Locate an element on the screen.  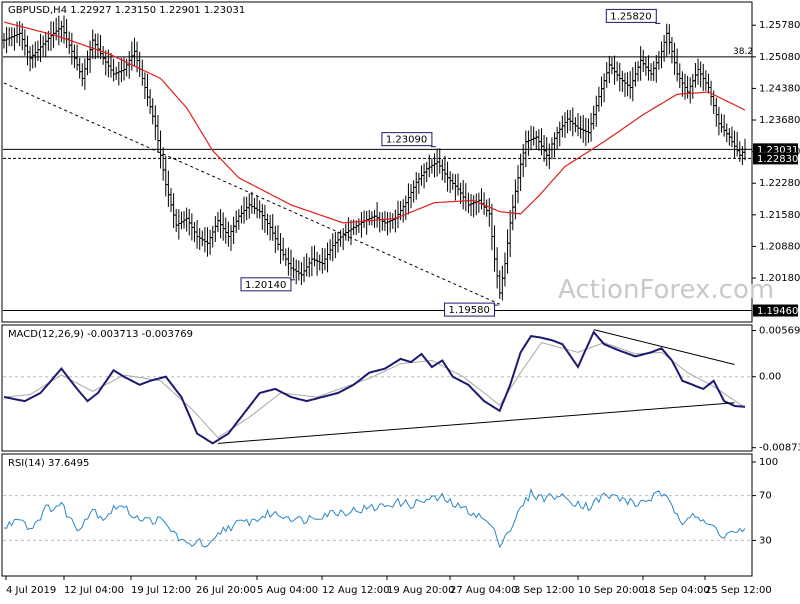
fib-level-label: 38.2 is located at coordinates (743, 52).